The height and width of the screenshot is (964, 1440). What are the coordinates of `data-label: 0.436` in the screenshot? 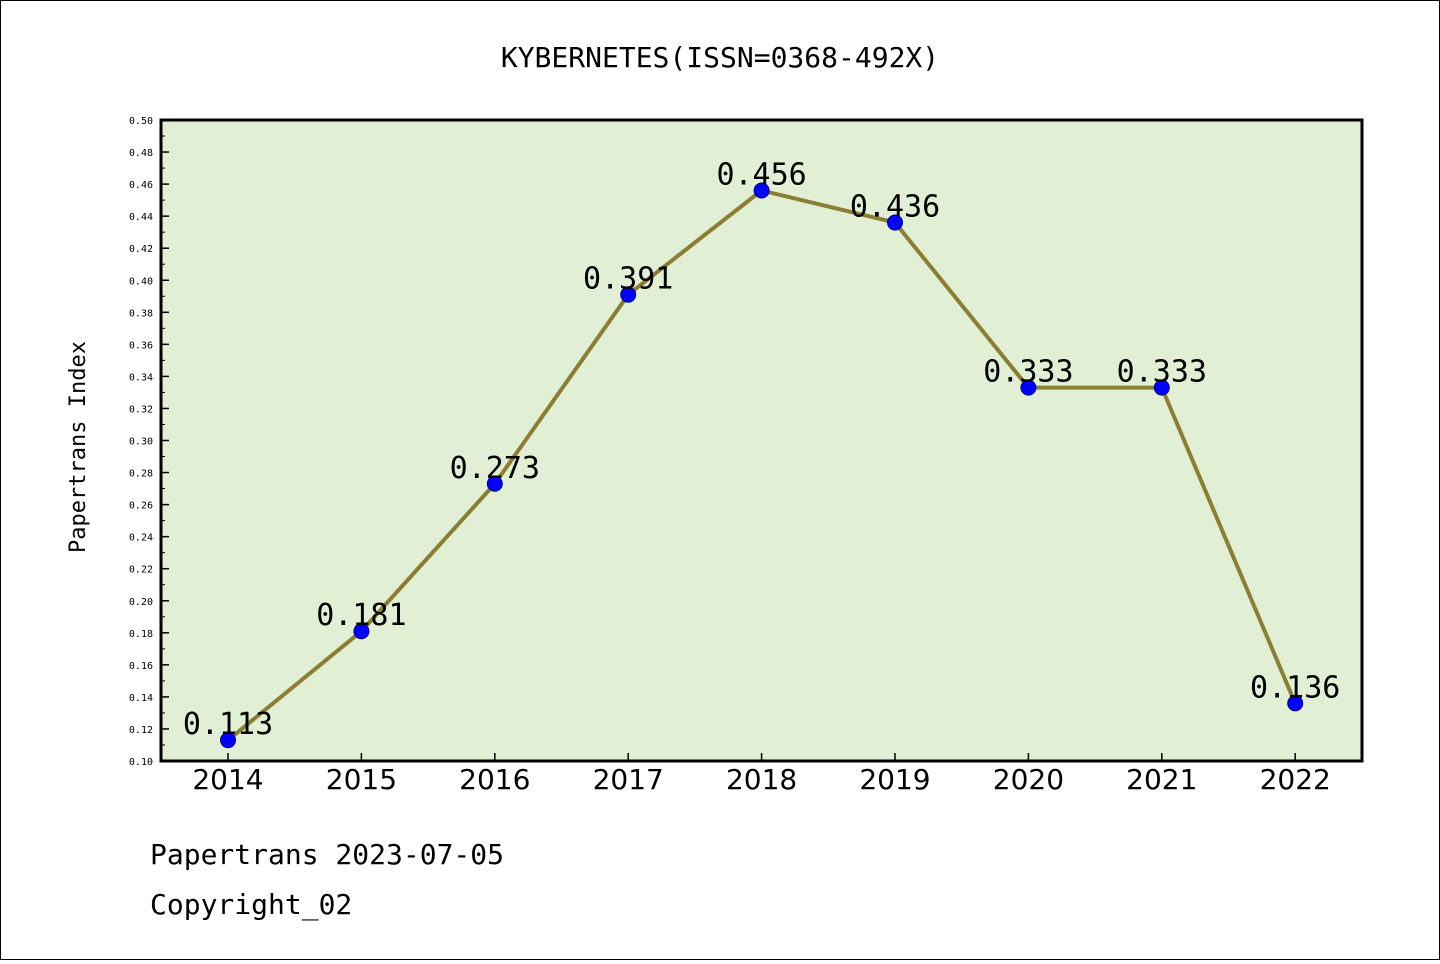 It's located at (895, 207).